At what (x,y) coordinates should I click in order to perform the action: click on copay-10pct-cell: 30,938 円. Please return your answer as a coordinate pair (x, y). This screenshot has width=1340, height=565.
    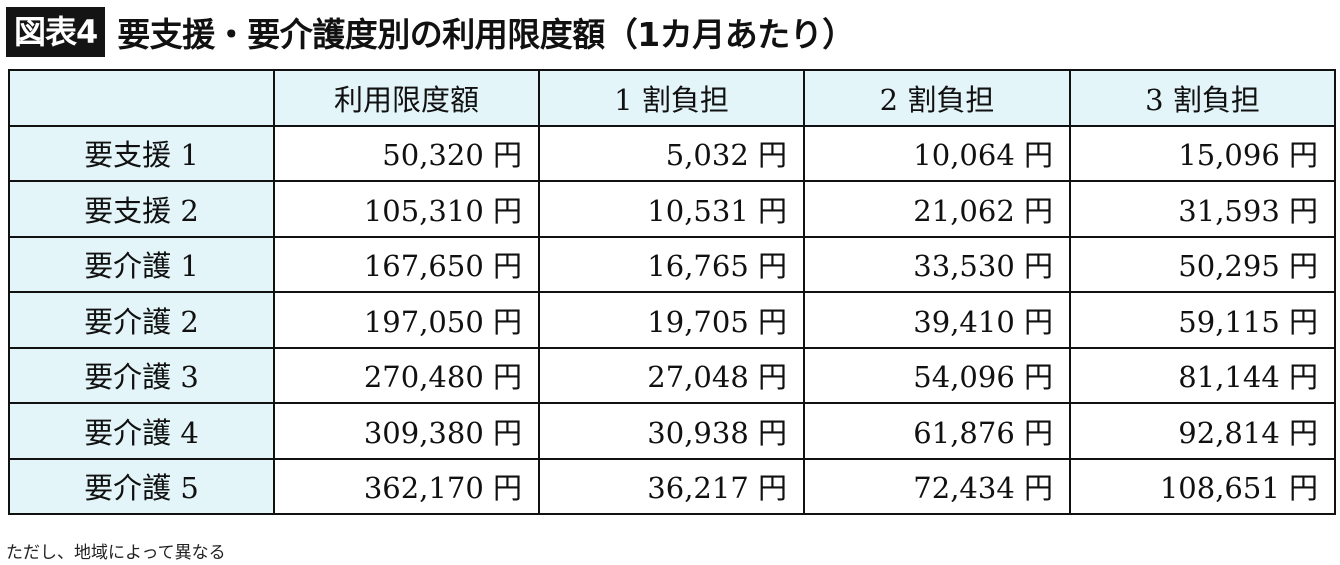
    Looking at the image, I should click on (671, 431).